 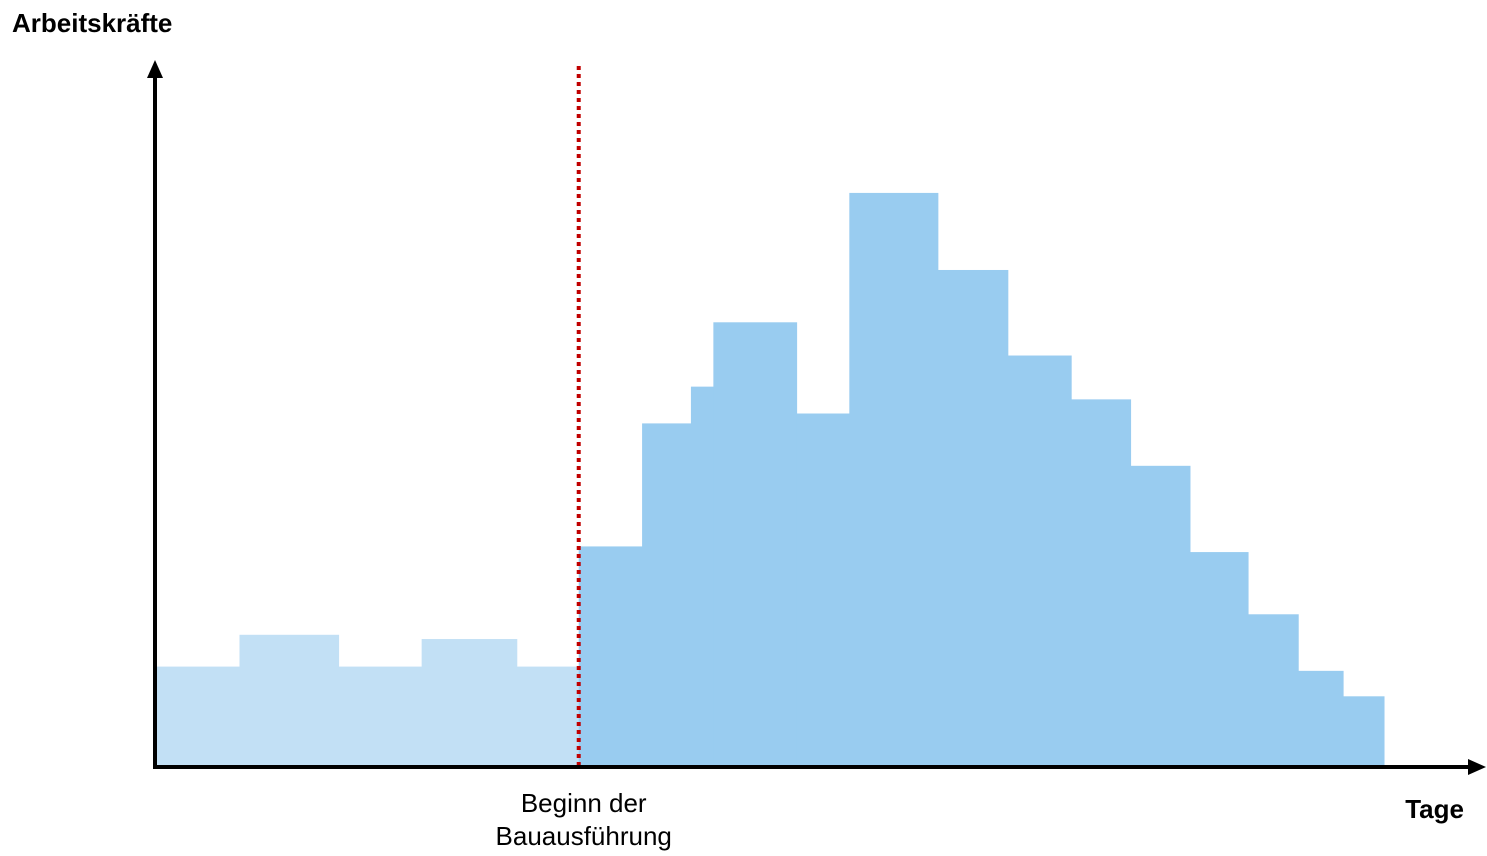 What do you see at coordinates (584, 836) in the screenshot?
I see `marker-label-line-2: Bauausführung` at bounding box center [584, 836].